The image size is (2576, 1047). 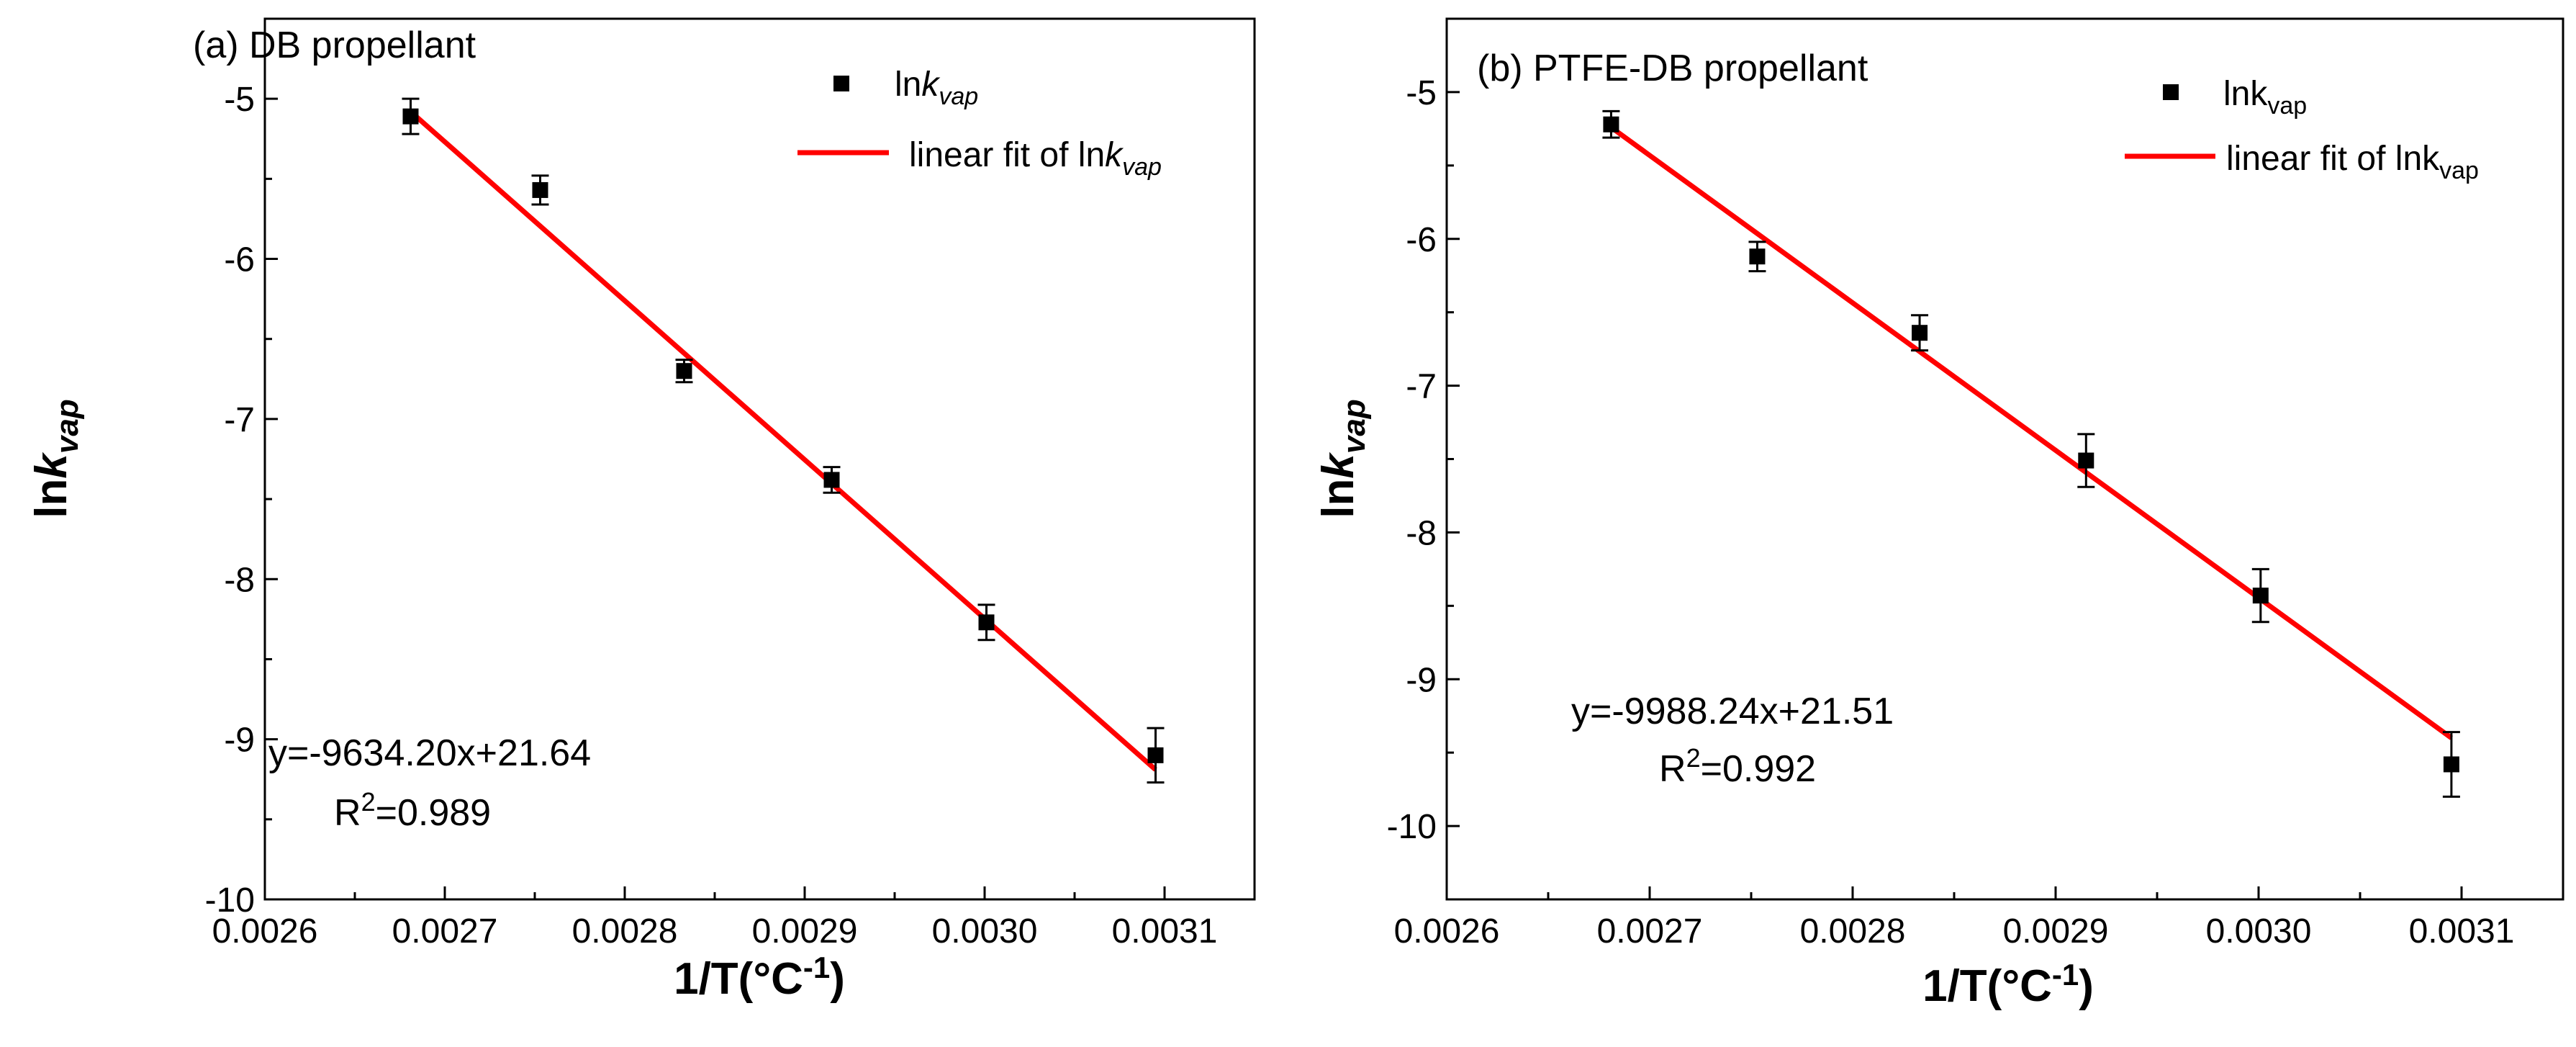 I want to click on fit-r2-value: =0.989, so click(x=434, y=813).